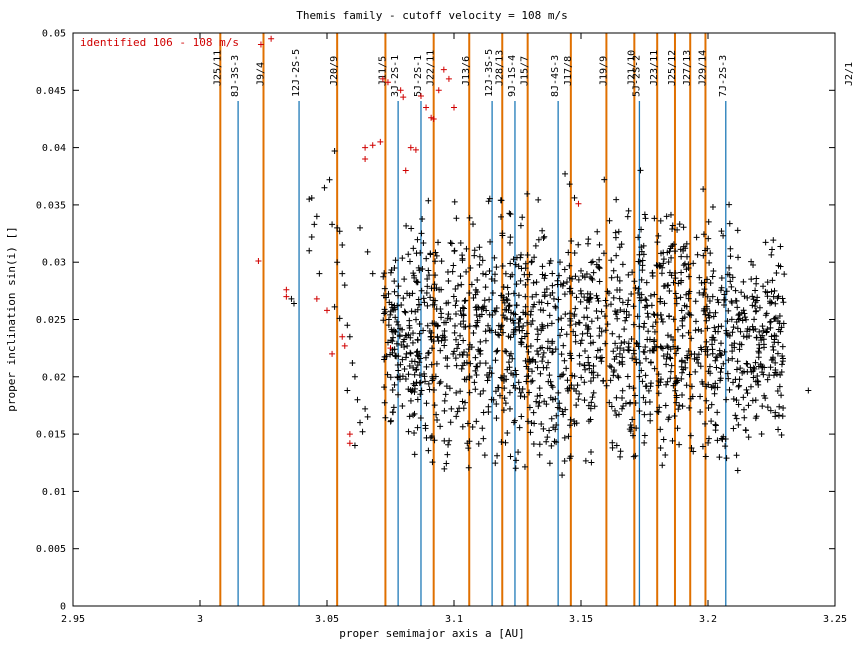 This screenshot has height=645, width=856. I want to click on y-tick-label-0: 0, so click(63, 607).